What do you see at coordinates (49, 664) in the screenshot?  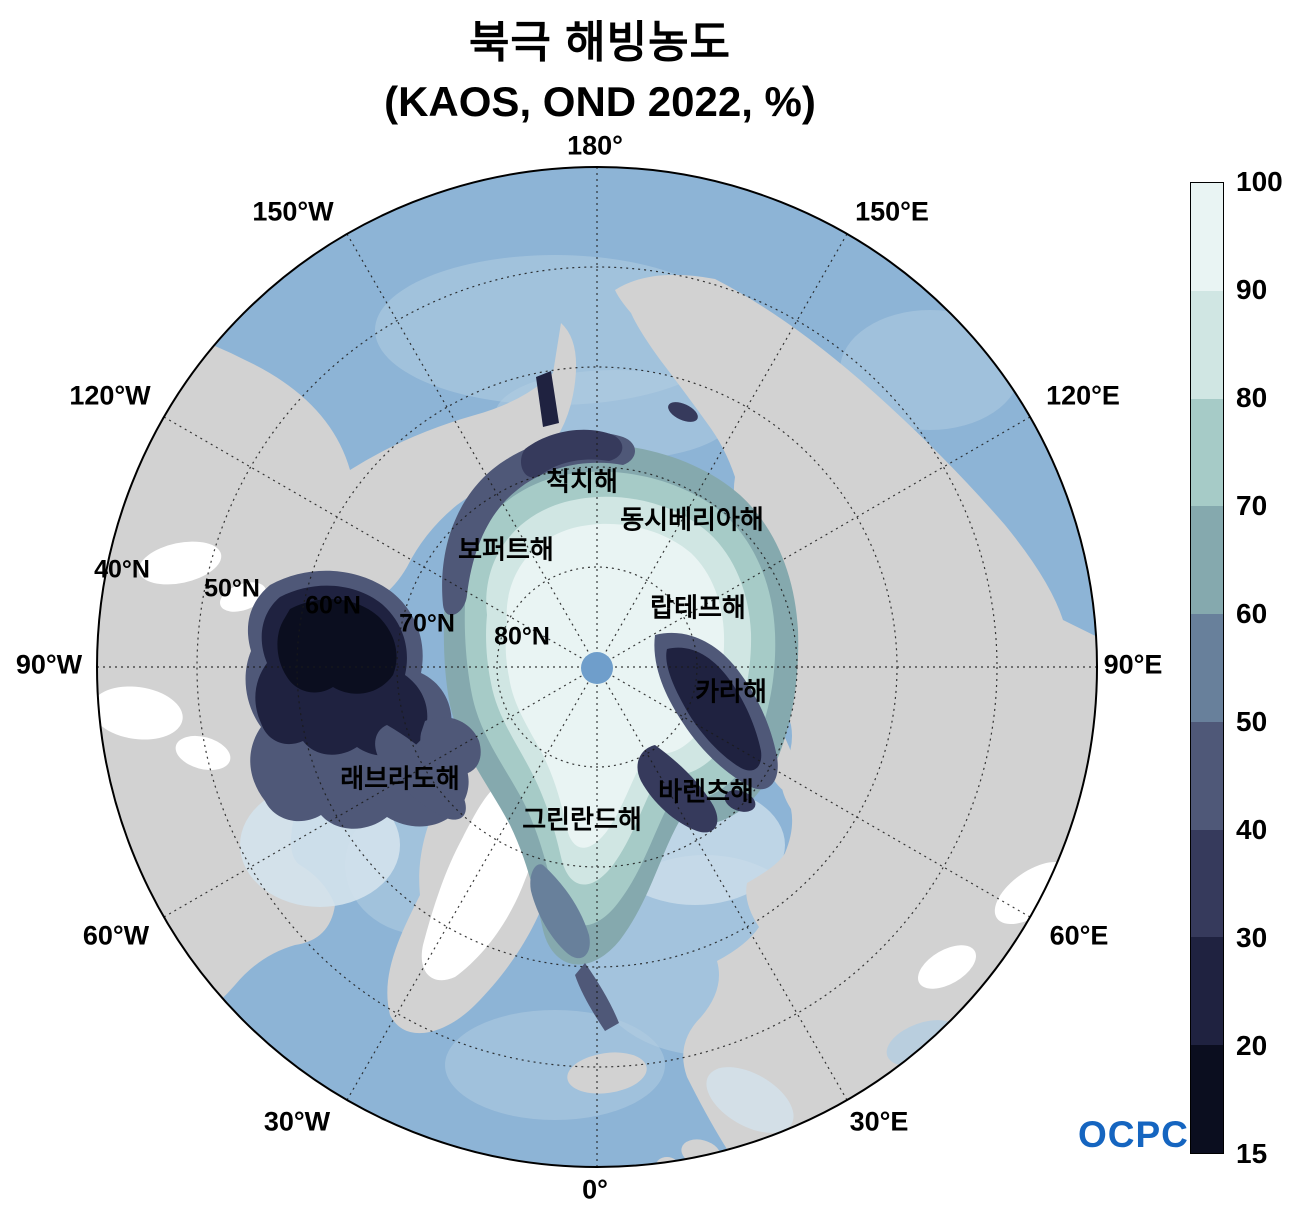 I see `longitude-label: 90°W` at bounding box center [49, 664].